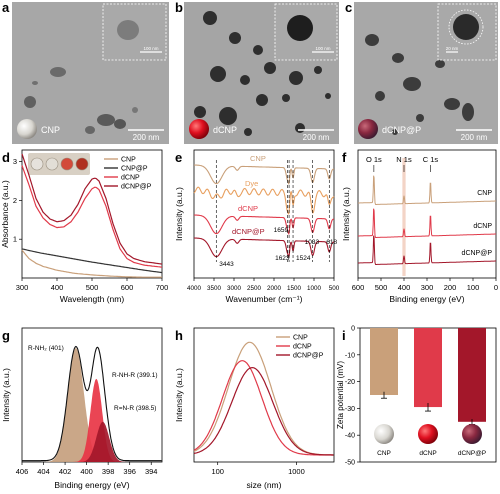 This screenshot has height=494, width=500. Describe the element at coordinates (264, 225) in the screenshot. I see `line-e-dCNP` at that location.